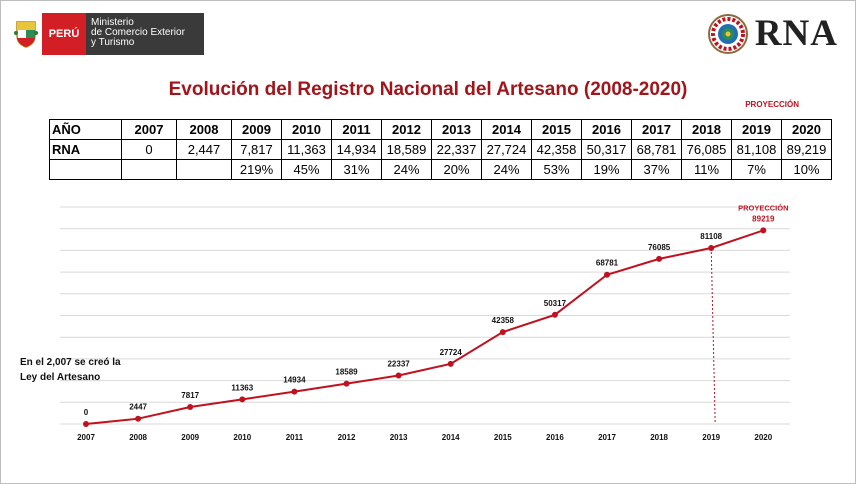 This screenshot has height=484, width=856. I want to click on table-growth-cell: 31%, so click(356, 169).